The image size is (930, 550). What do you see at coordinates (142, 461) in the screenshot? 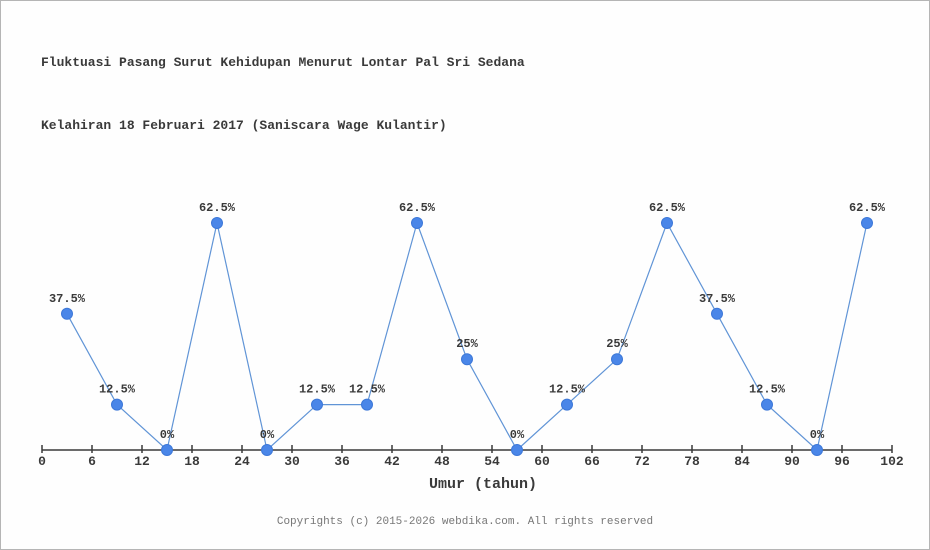
I see `x-axis-tick-label: 12` at bounding box center [142, 461].